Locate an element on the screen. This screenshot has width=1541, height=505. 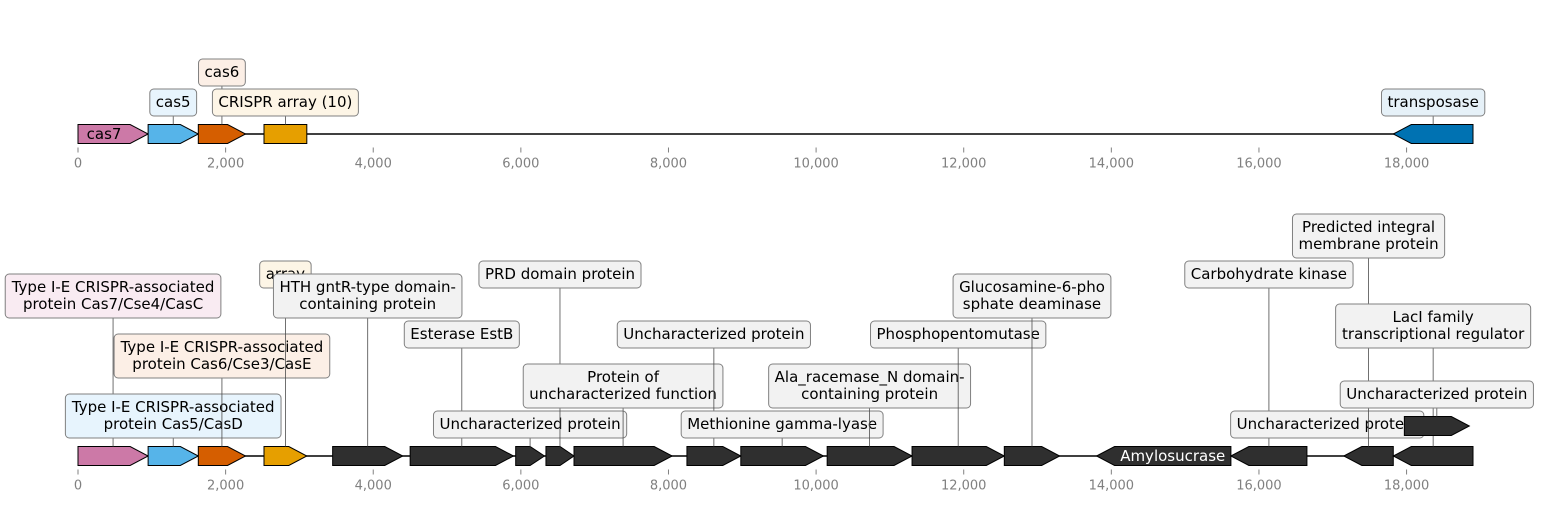
gene-label: Protein of uncharacterized function is located at coordinates (623, 385).